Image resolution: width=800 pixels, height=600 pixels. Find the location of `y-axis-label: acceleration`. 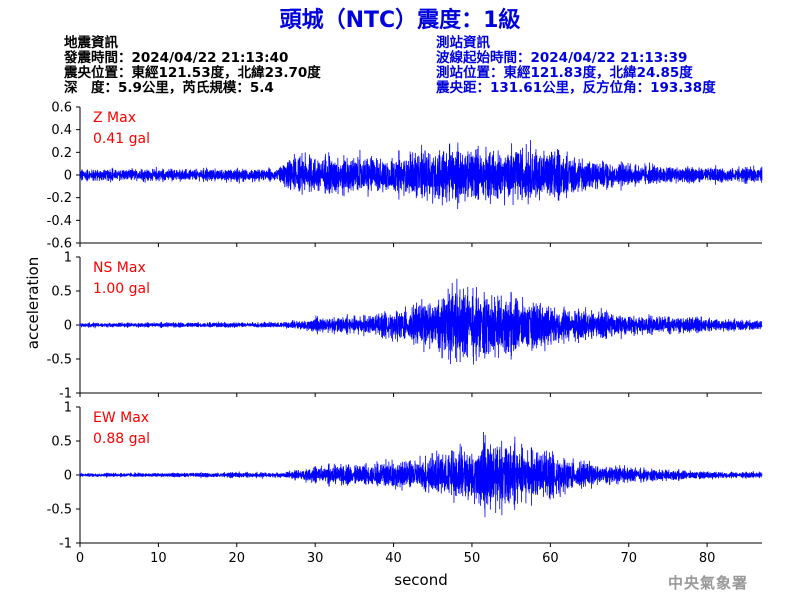

y-axis-label: acceleration is located at coordinates (33, 303).